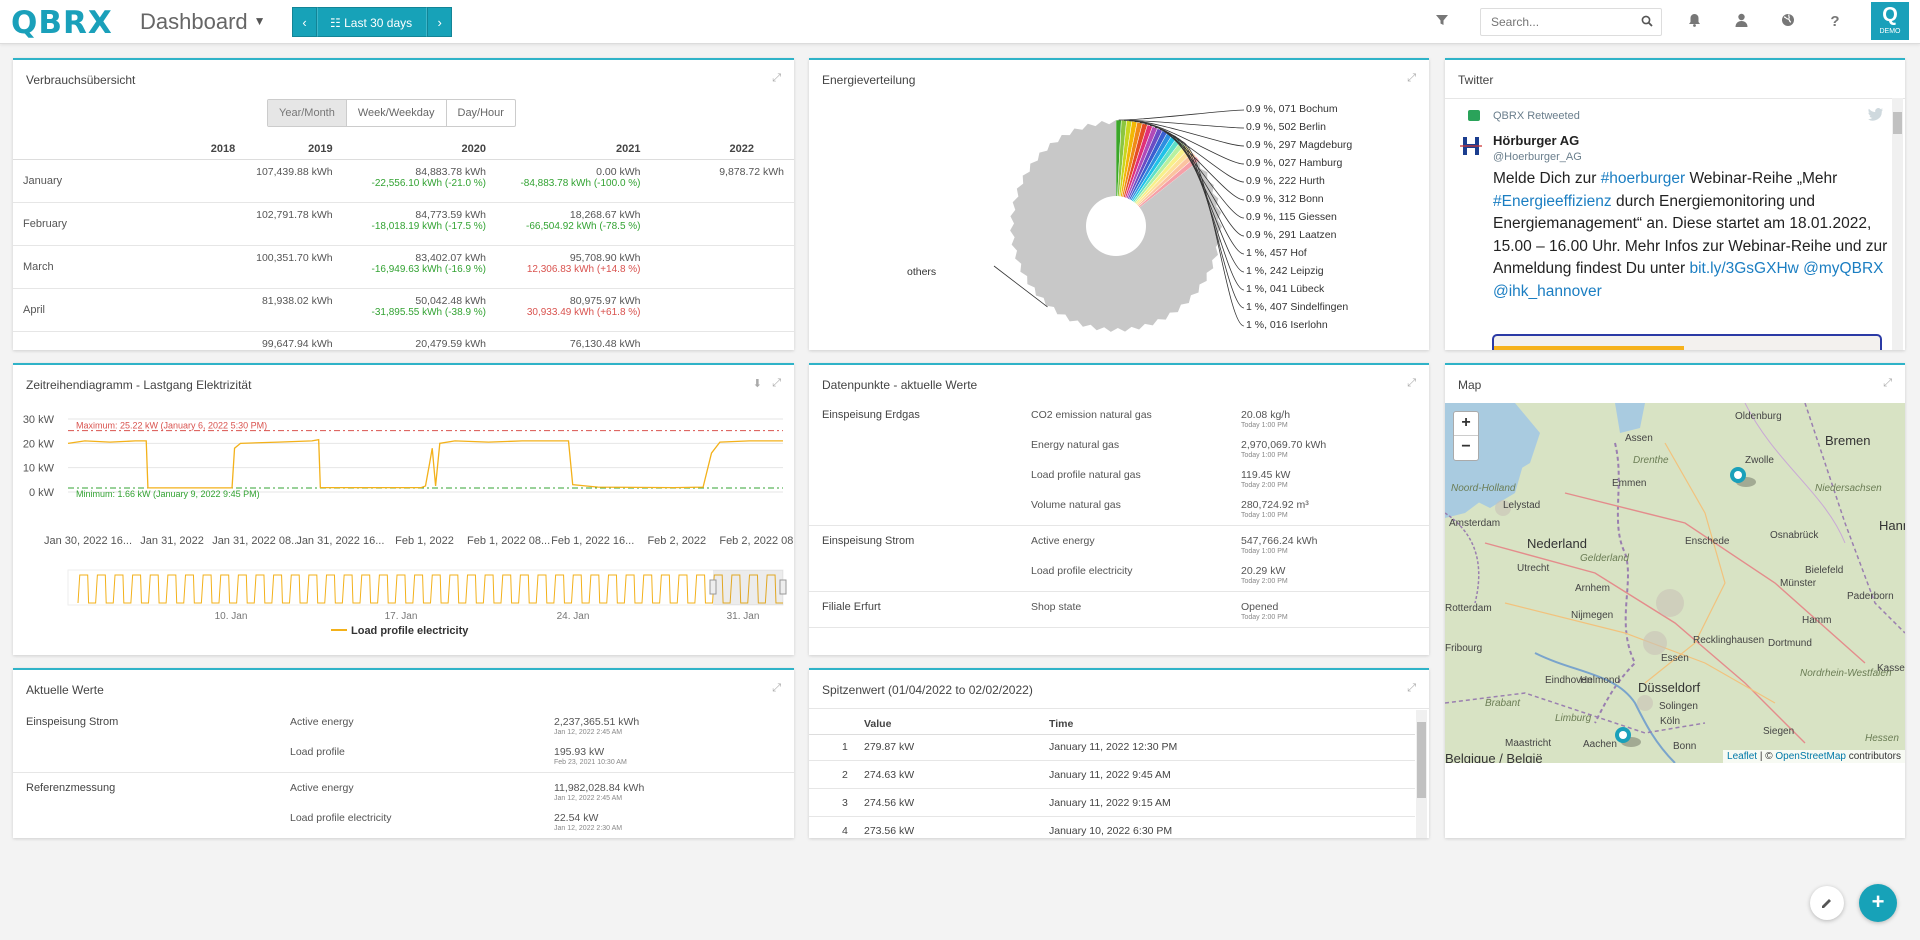 The height and width of the screenshot is (940, 1920). I want to click on pie-label: 0.9 %, 312 Bonn, so click(1285, 199).